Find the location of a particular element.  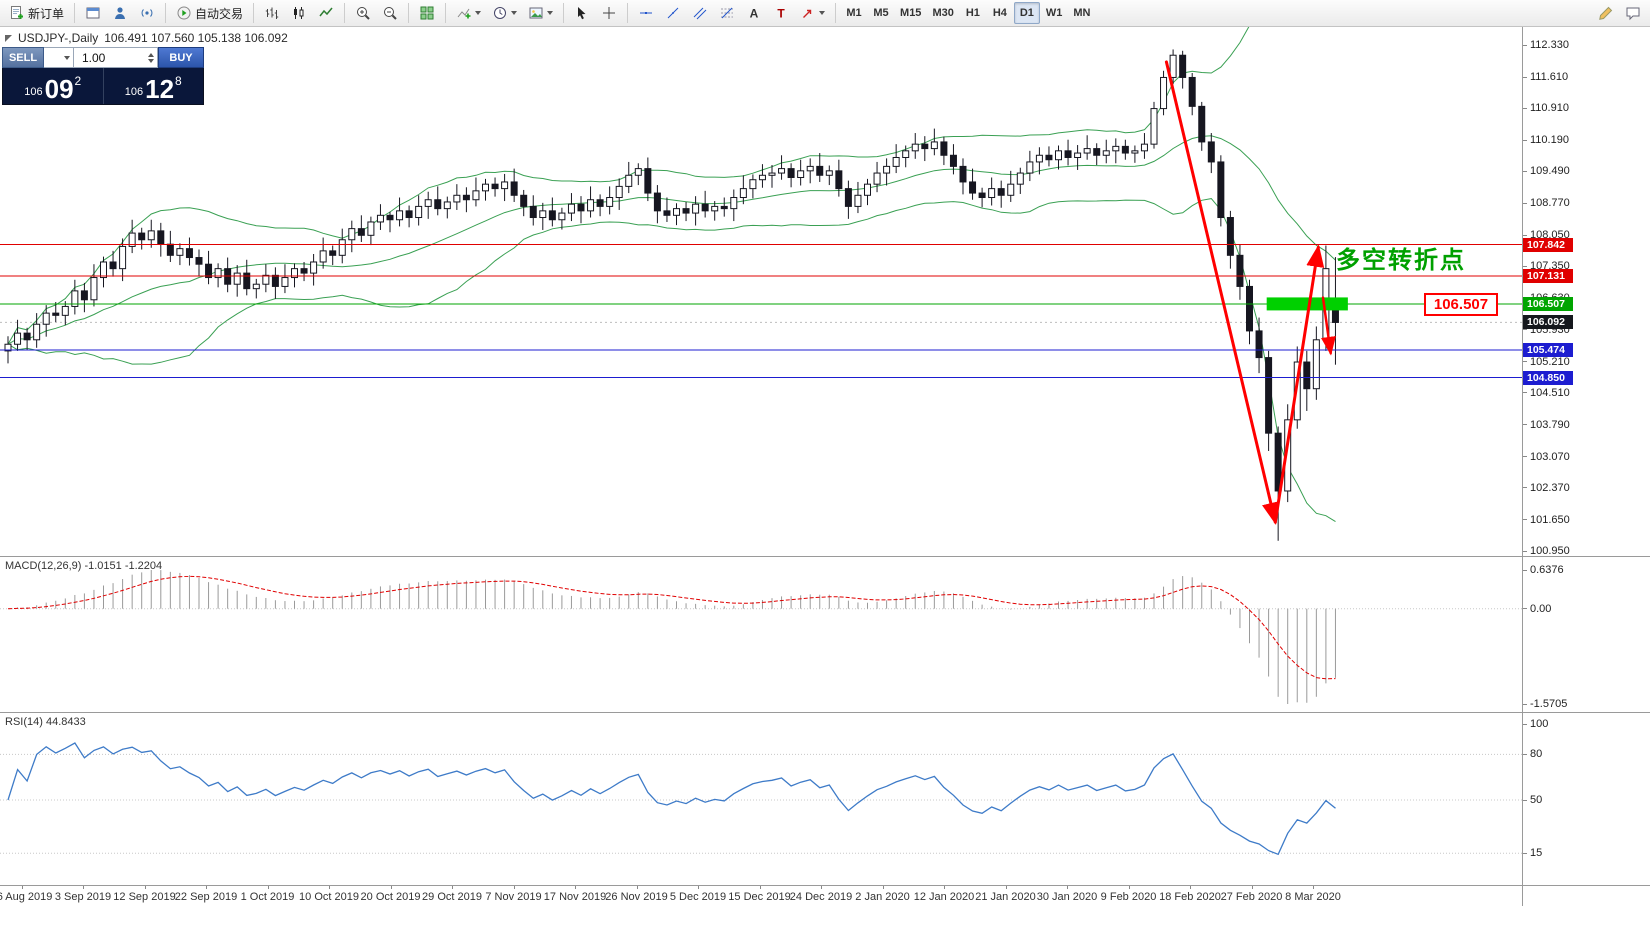

candlestick-mode-button is located at coordinates (299, 13).